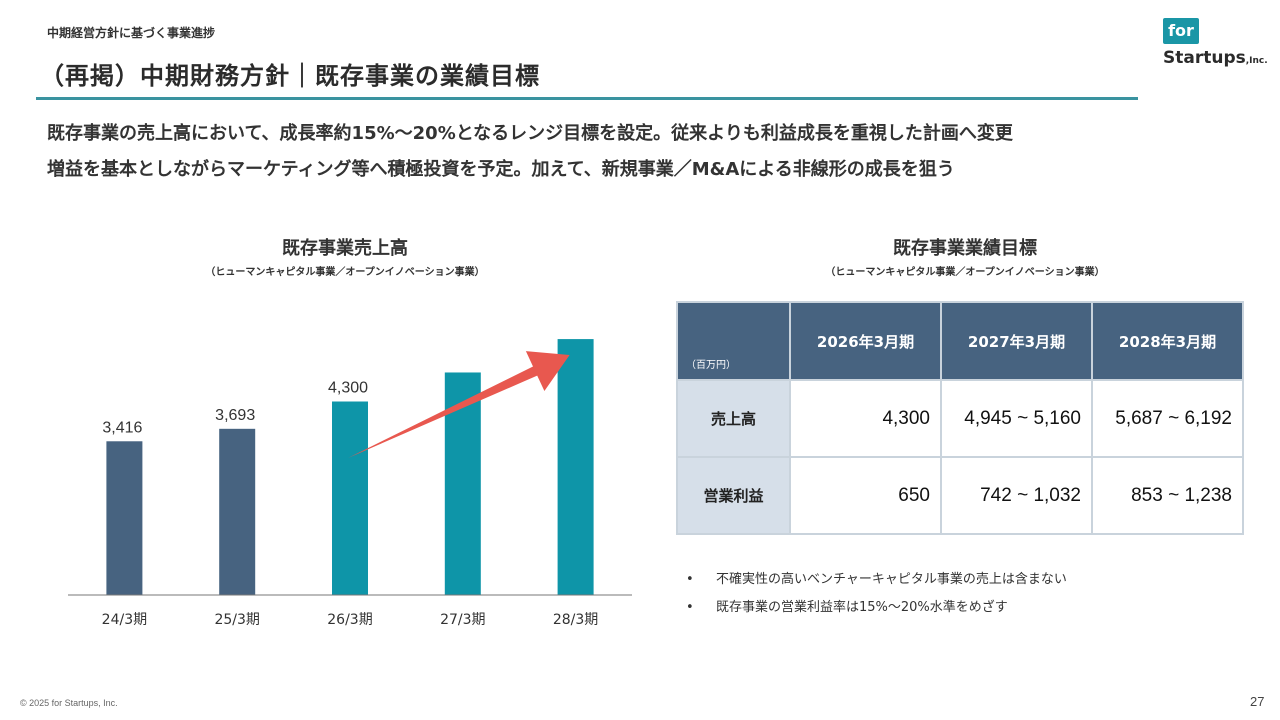 The height and width of the screenshot is (720, 1280). I want to click on logo-wordmark: Startups,Inc., so click(1215, 58).